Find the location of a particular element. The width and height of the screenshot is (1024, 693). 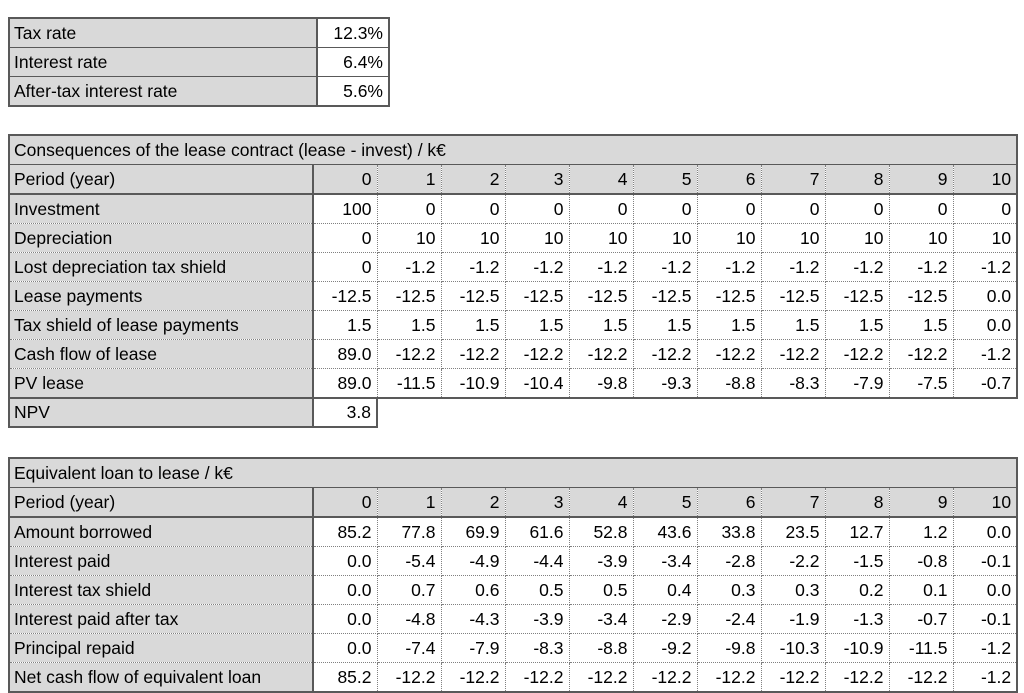

value-cell: 0.7 is located at coordinates (409, 590).